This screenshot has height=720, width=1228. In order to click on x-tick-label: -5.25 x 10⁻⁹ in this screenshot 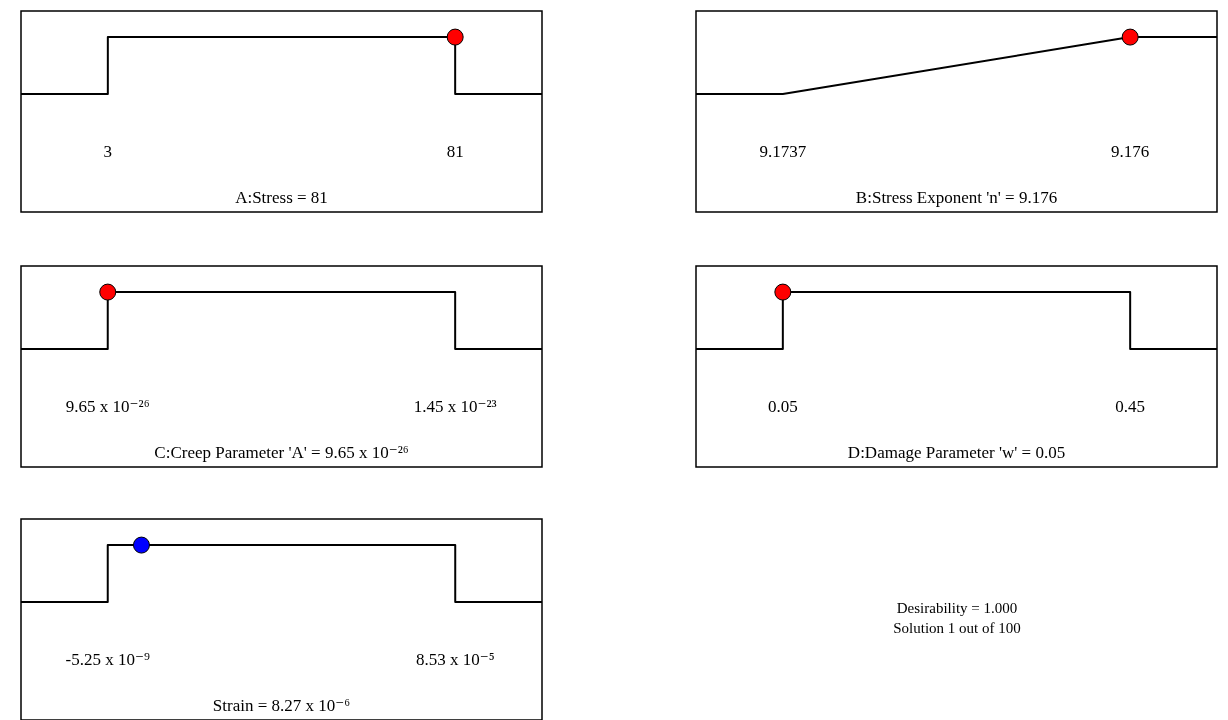, I will do `click(107, 659)`.